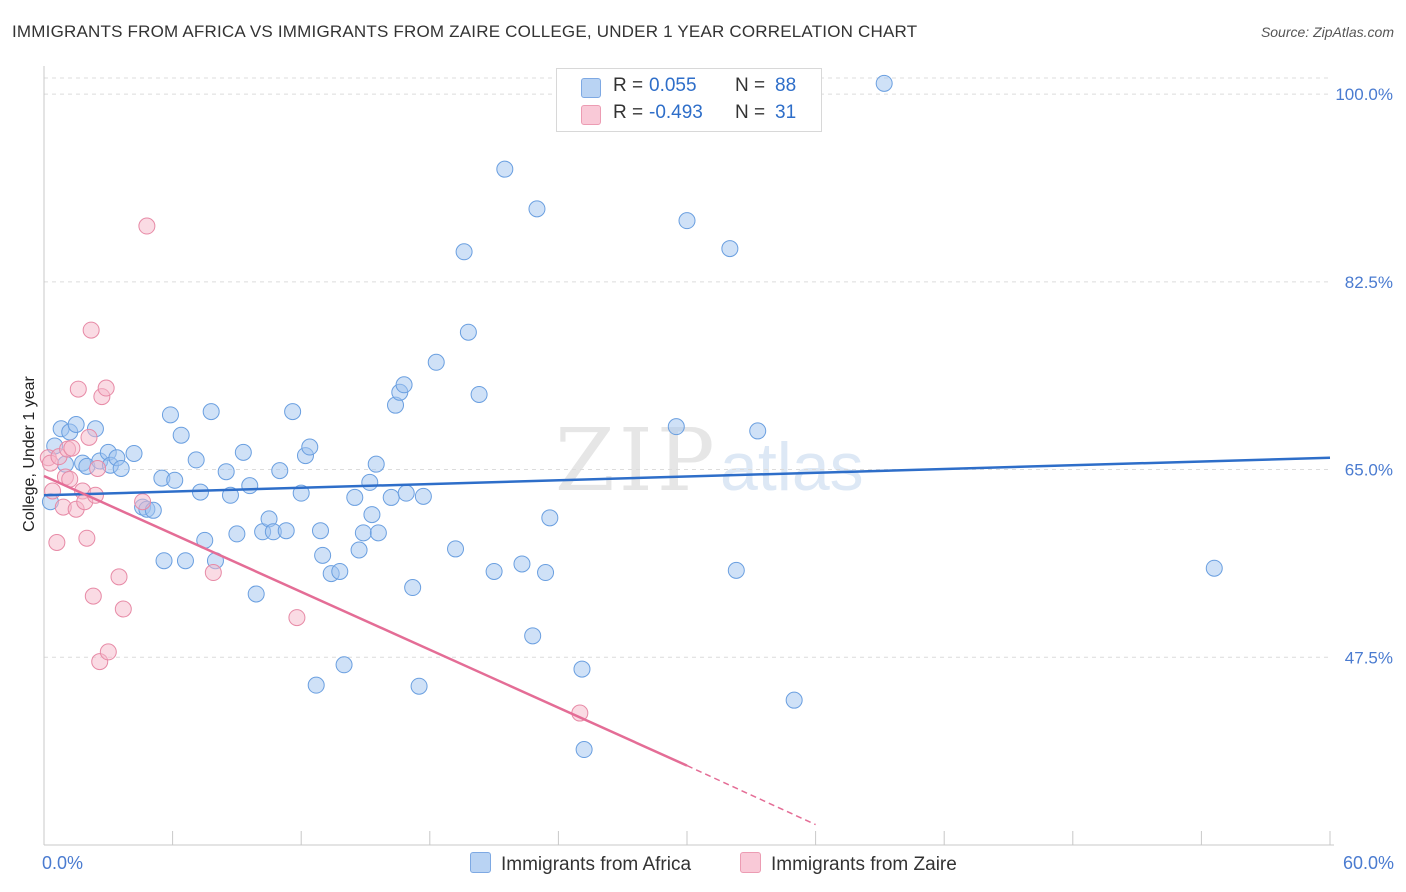 This screenshot has height=892, width=1406. What do you see at coordinates (689, 100) in the screenshot?
I see `correlation-legend: R = 0.055 N = 88 R = -0.493 N = 31` at bounding box center [689, 100].